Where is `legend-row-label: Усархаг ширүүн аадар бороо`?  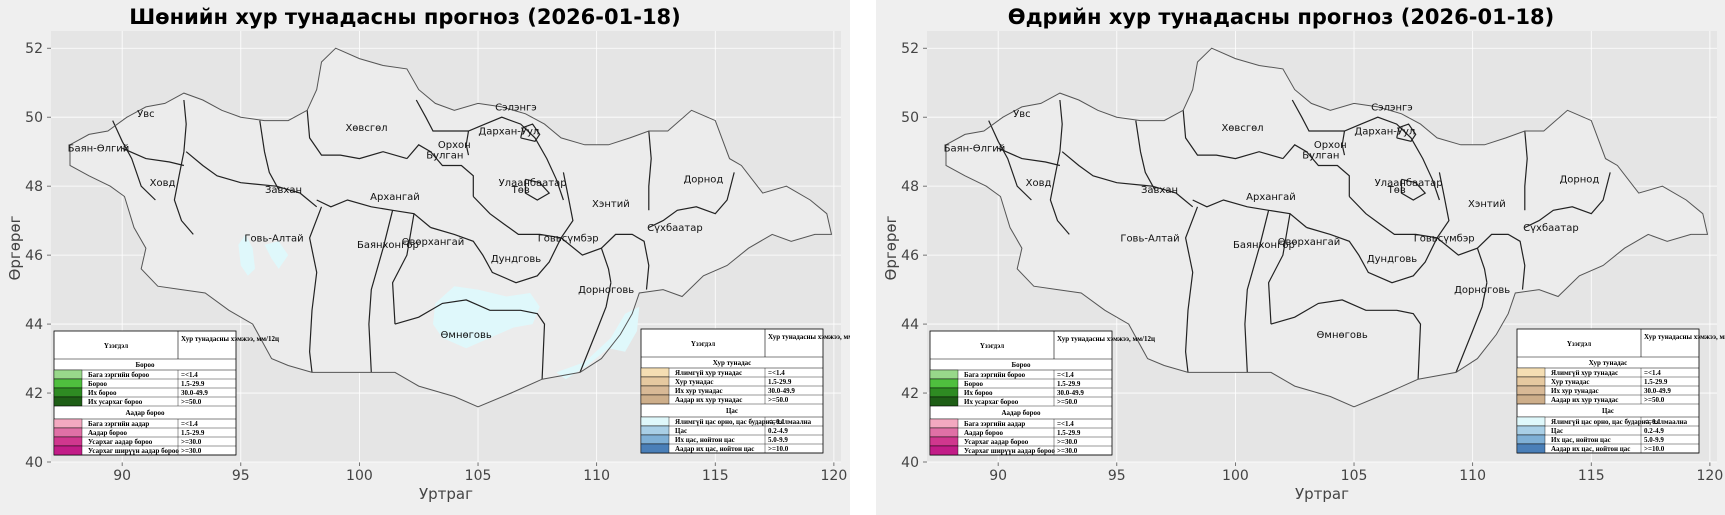
legend-row-label: Усархаг ширүүн аадар бороо is located at coordinates (133, 451).